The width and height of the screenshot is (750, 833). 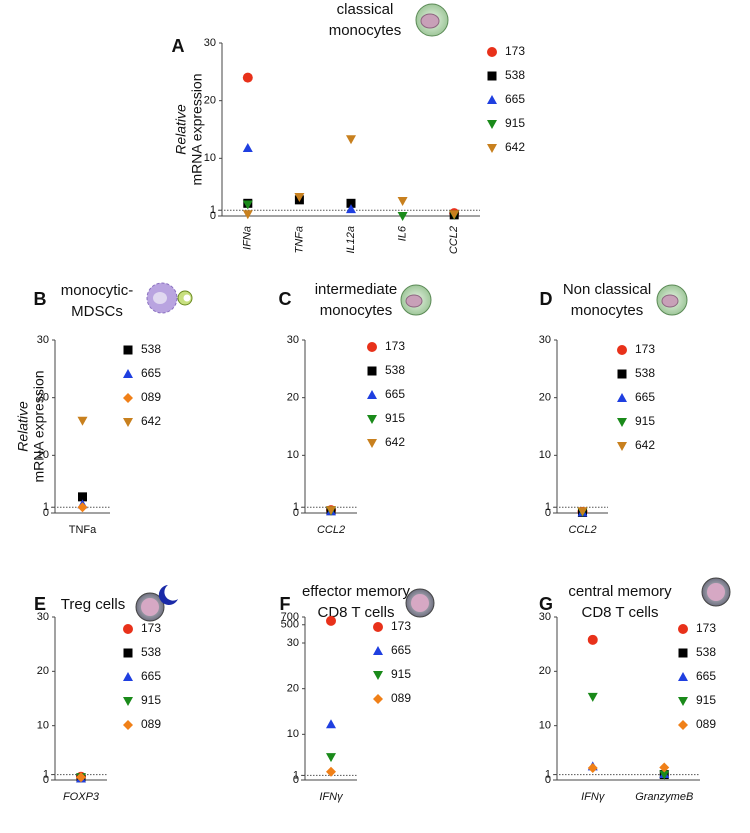 I want to click on panel-letter: C, so click(x=285, y=299).